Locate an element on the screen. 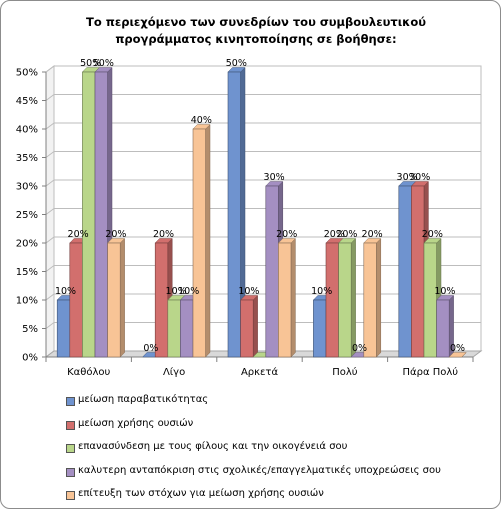  x-category-label: Πολύ is located at coordinates (345, 372).